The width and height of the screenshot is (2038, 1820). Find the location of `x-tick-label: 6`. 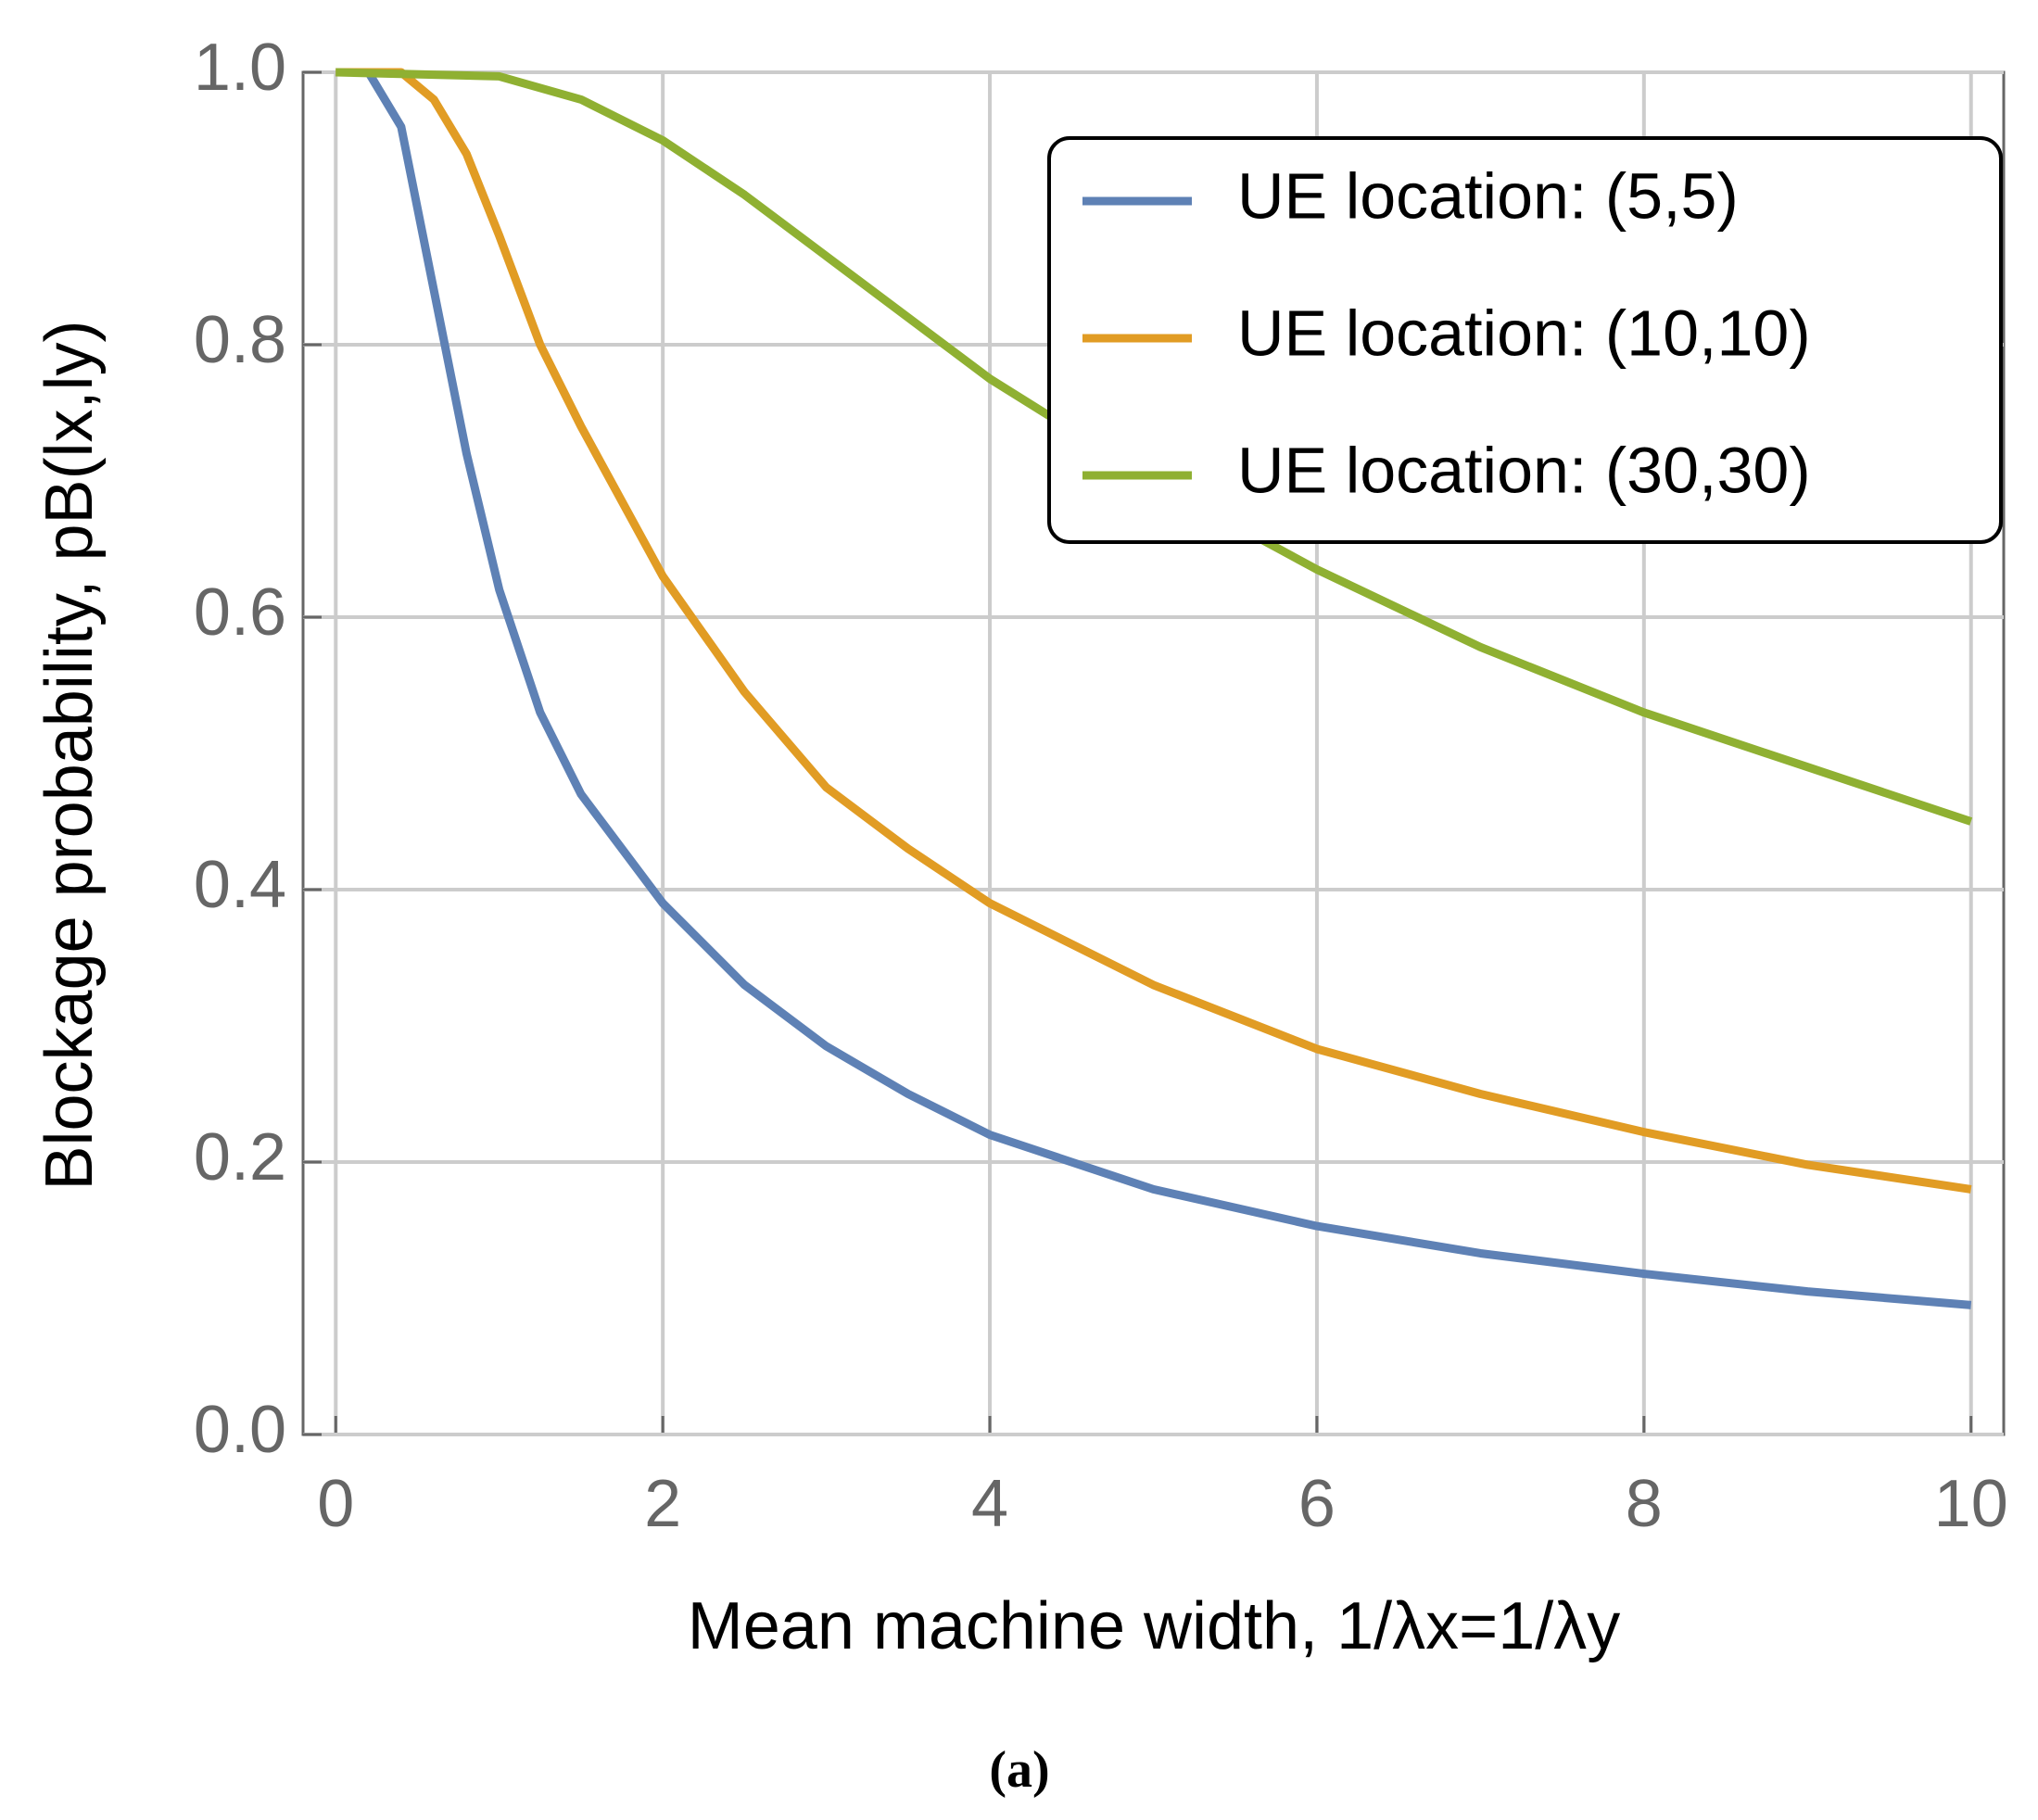

x-tick-label: 6 is located at coordinates (1316, 1504).